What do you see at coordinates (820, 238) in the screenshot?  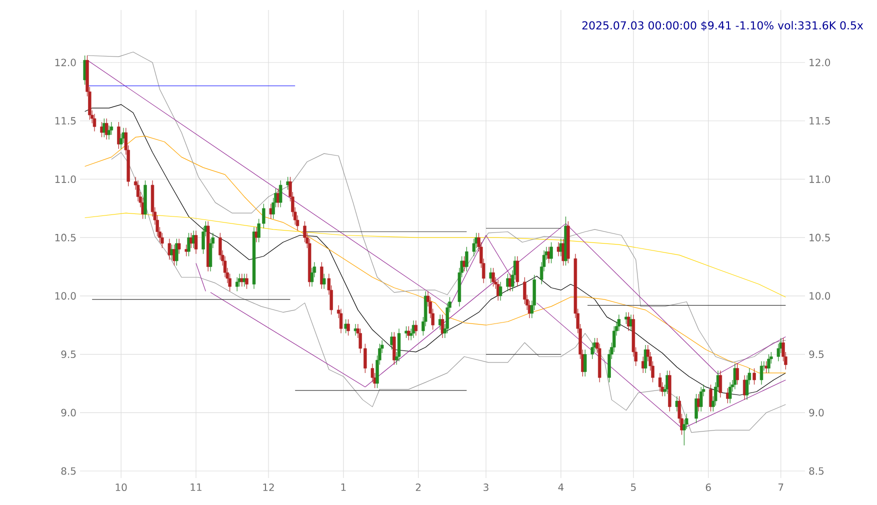 I see `y2-tick-label: 10.5` at bounding box center [820, 238].